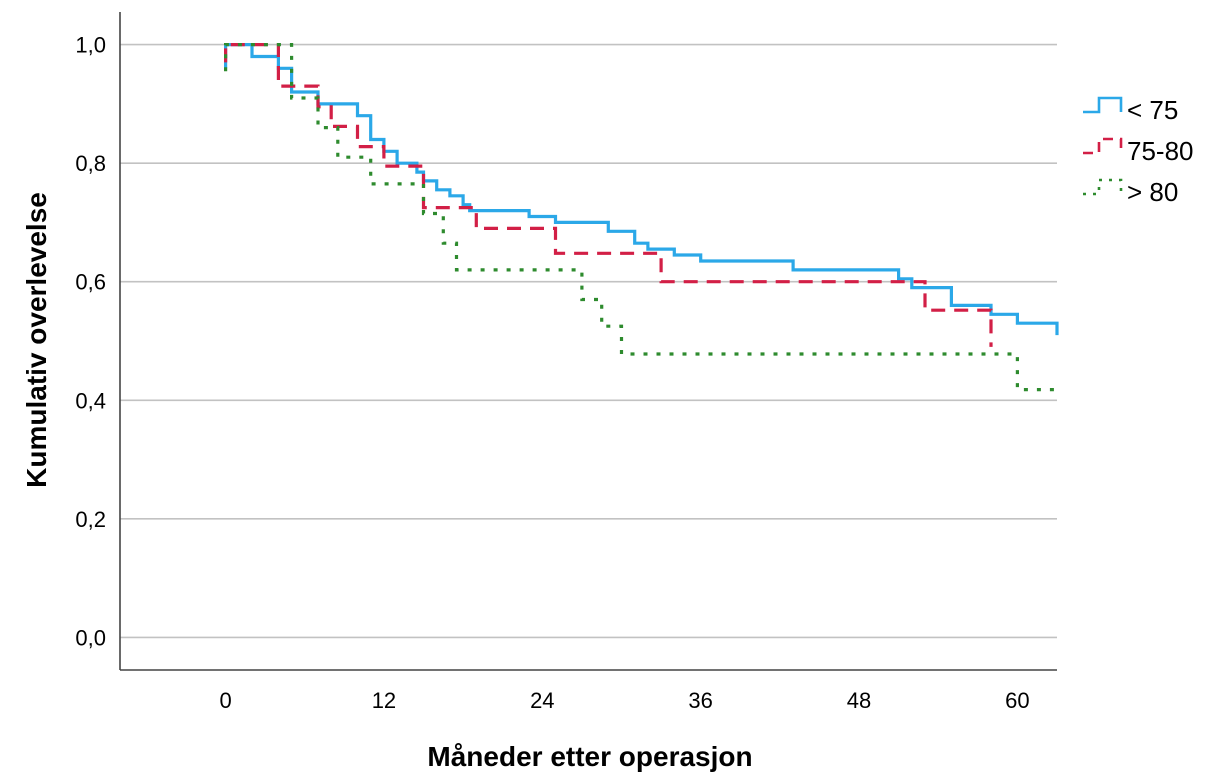  I want to click on legend-label-1: < 75, so click(1152, 110).